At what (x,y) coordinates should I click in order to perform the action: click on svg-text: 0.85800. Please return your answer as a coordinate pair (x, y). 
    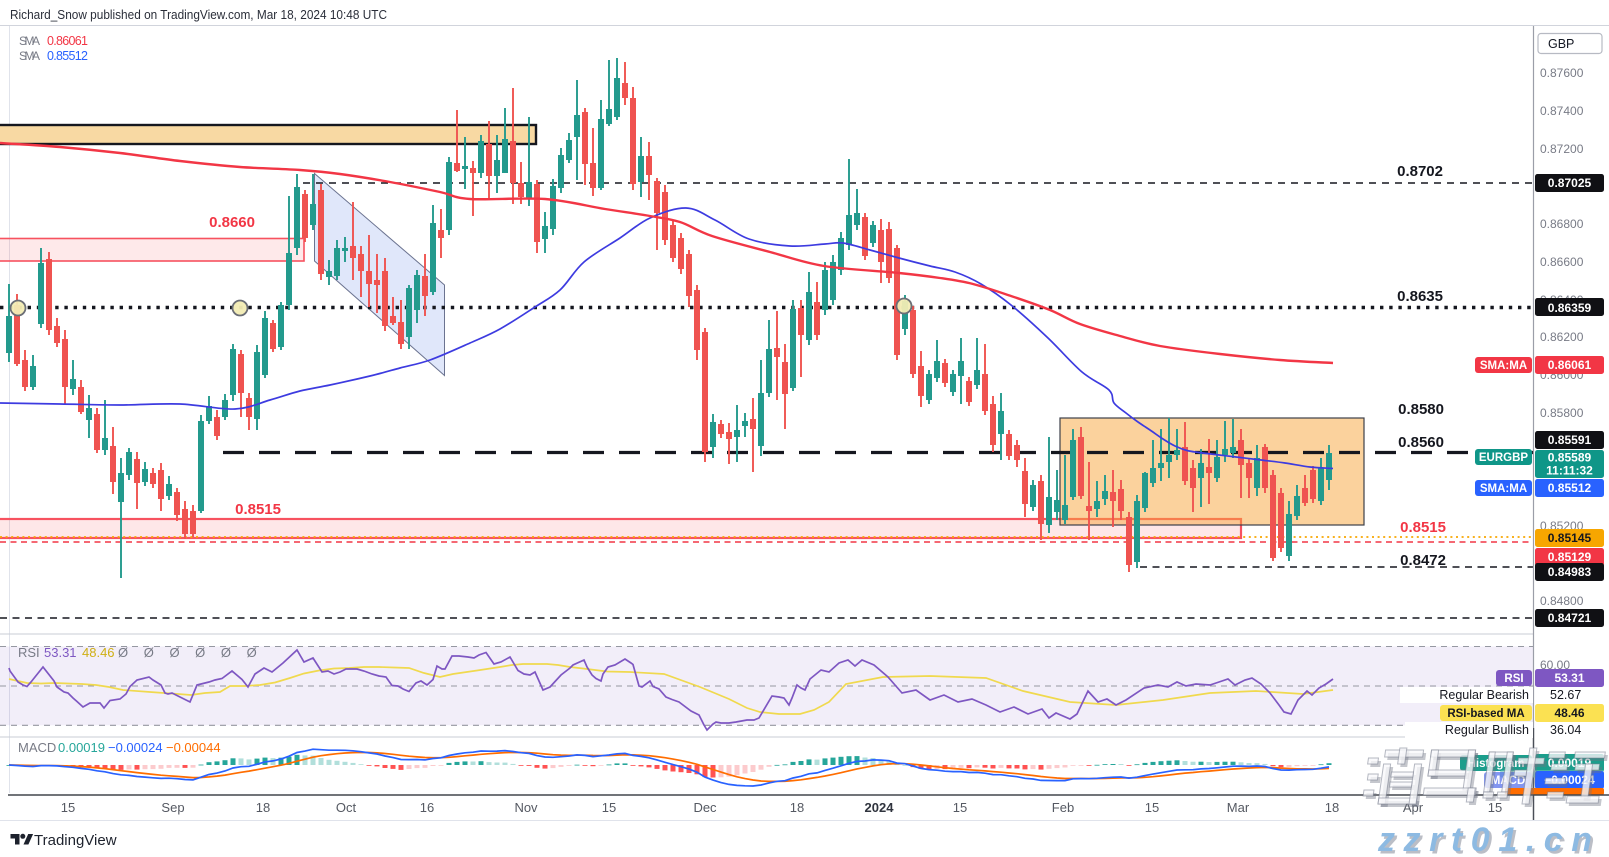
    Looking at the image, I should click on (1562, 413).